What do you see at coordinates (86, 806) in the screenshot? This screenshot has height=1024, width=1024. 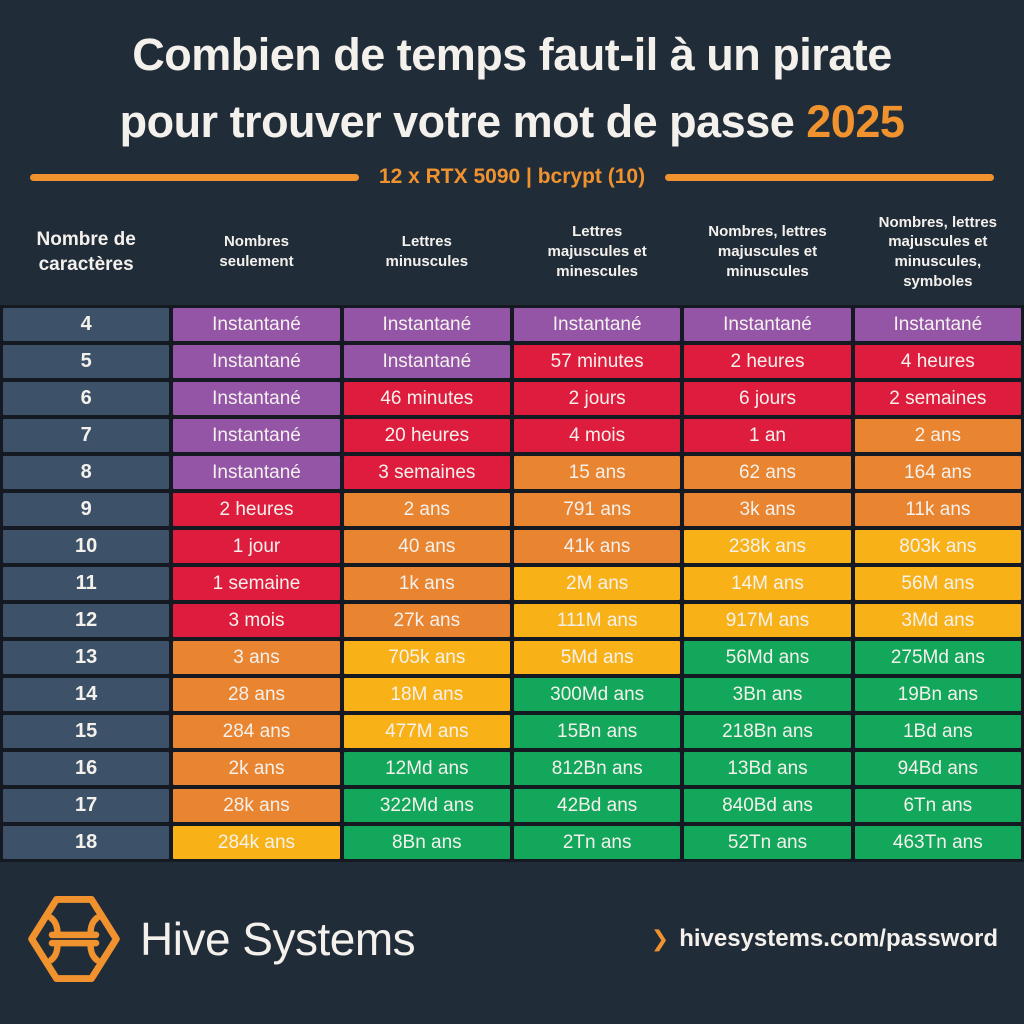 I see `char-count-cell: 17` at bounding box center [86, 806].